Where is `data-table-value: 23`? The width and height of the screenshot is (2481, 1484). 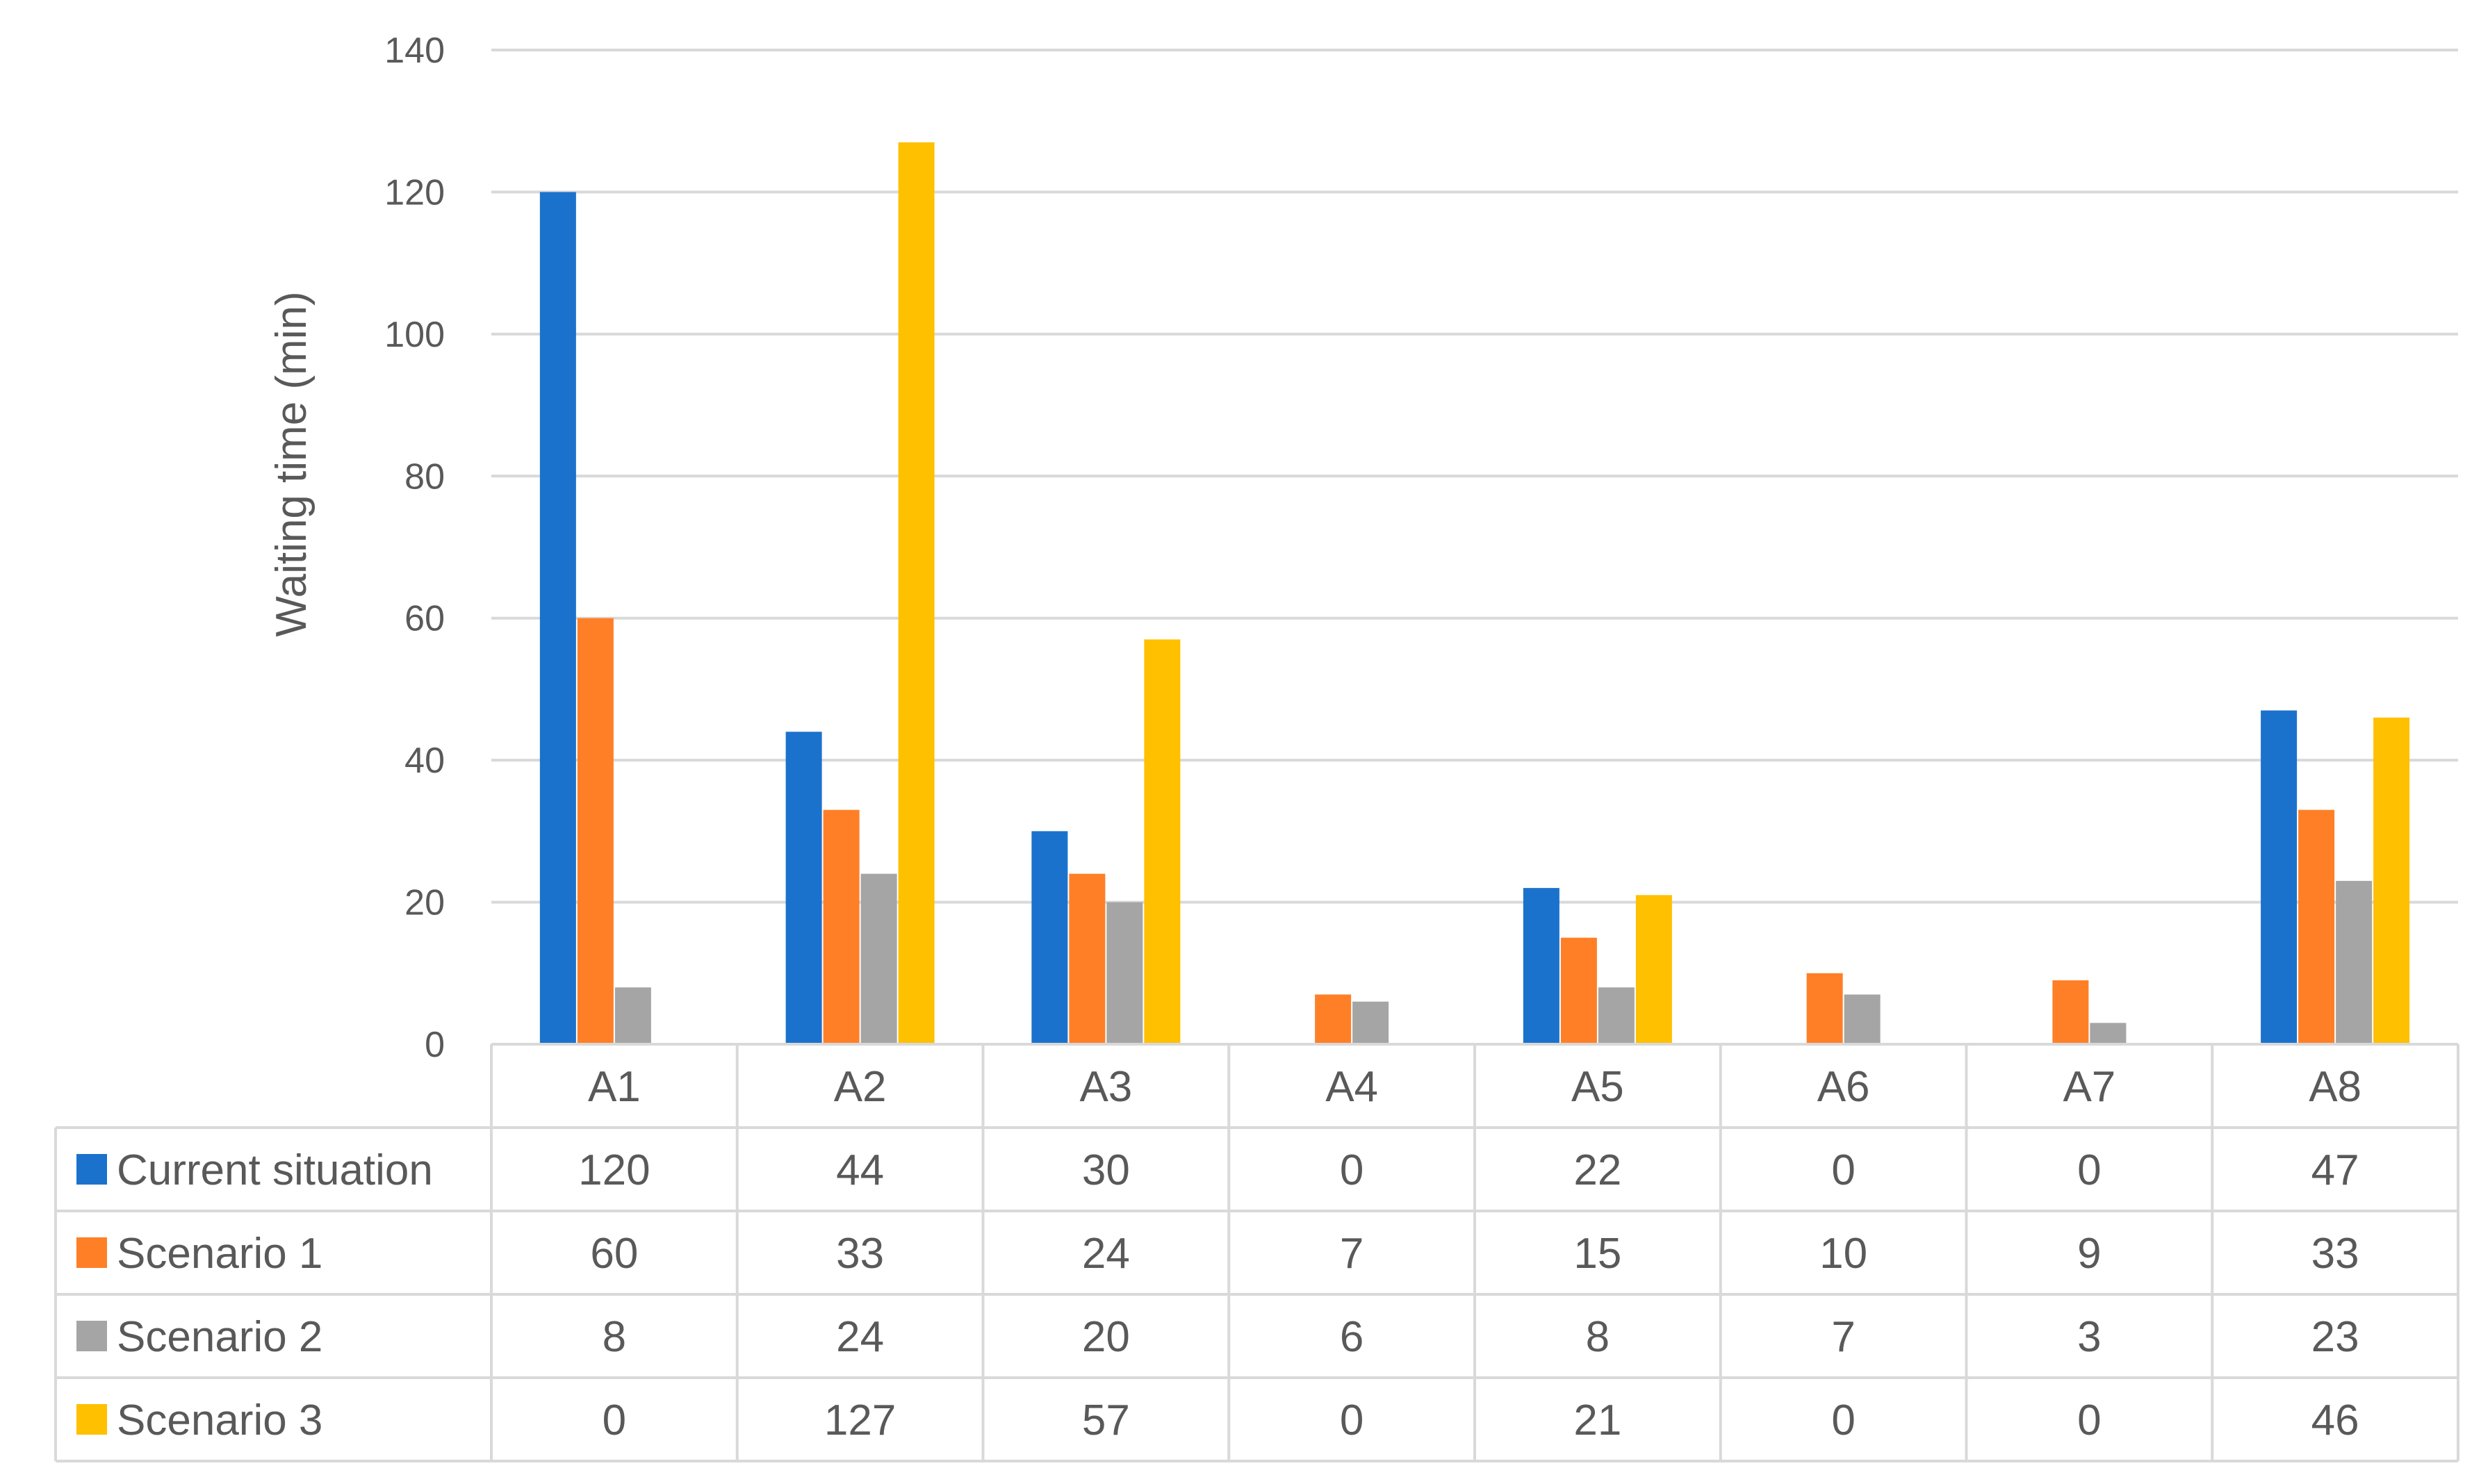 data-table-value: 23 is located at coordinates (2335, 1337).